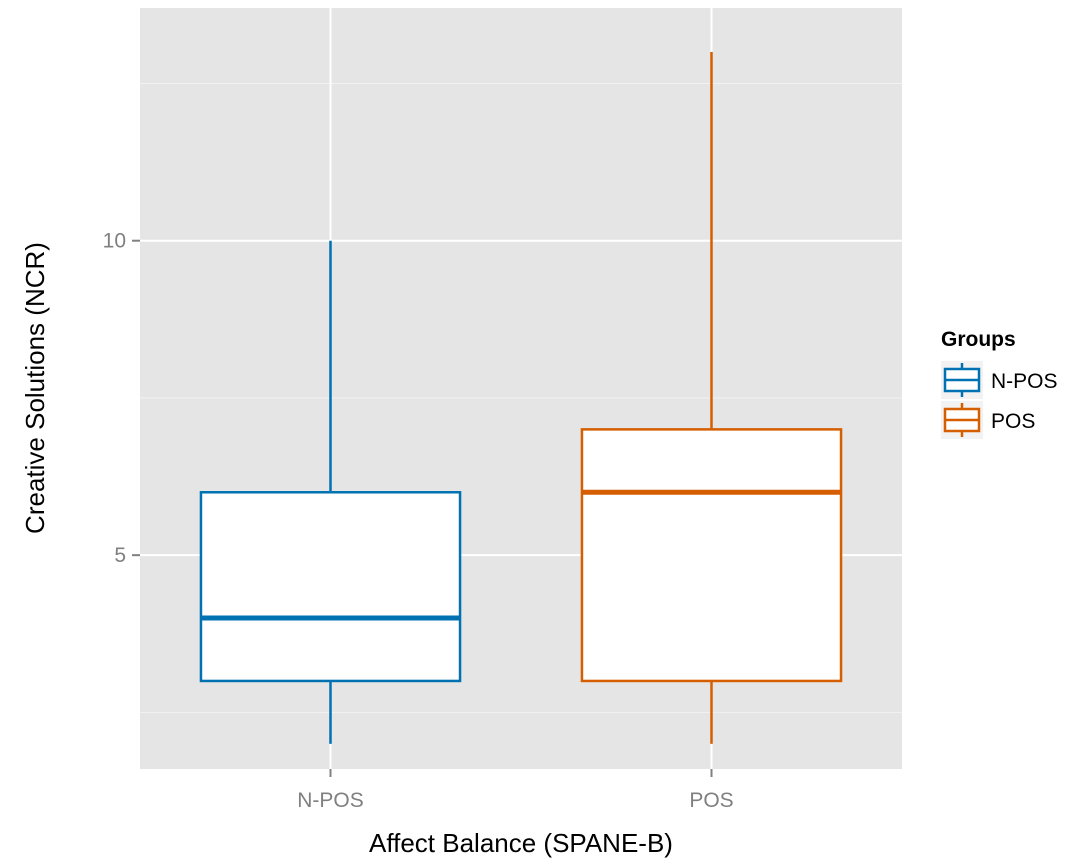 This screenshot has width=1079, height=867. What do you see at coordinates (1013, 421) in the screenshot?
I see `legend-label: POS` at bounding box center [1013, 421].